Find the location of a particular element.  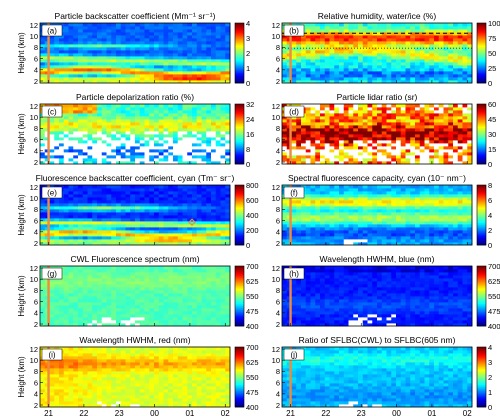

y-tick-label: 8 is located at coordinates (36, 209).